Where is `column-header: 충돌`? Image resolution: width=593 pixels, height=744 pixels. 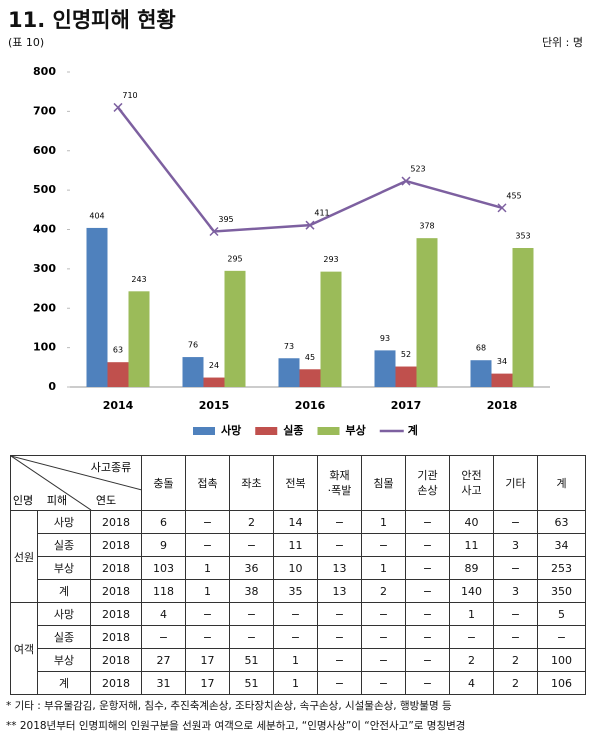
column-header: 충돌 is located at coordinates (163, 483).